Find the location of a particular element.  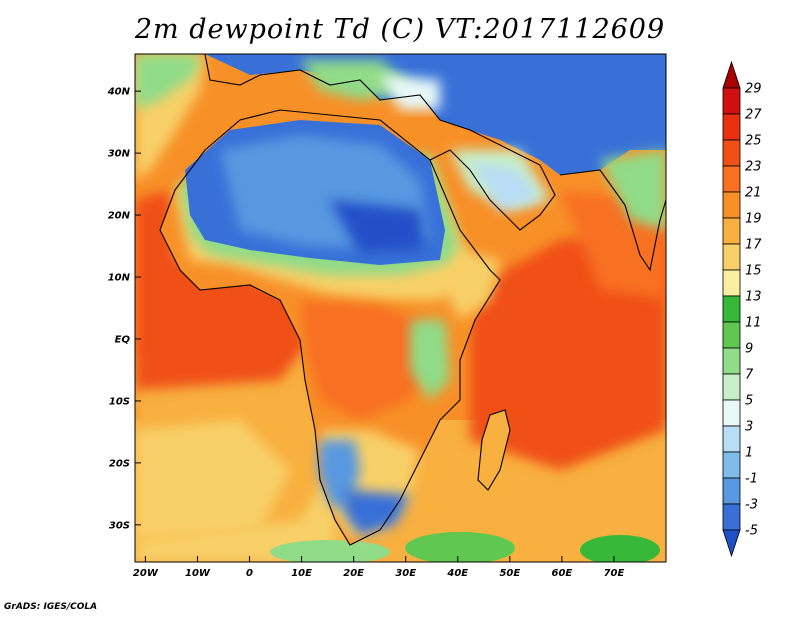

colorbar-label: 15 is located at coordinates (753, 271).